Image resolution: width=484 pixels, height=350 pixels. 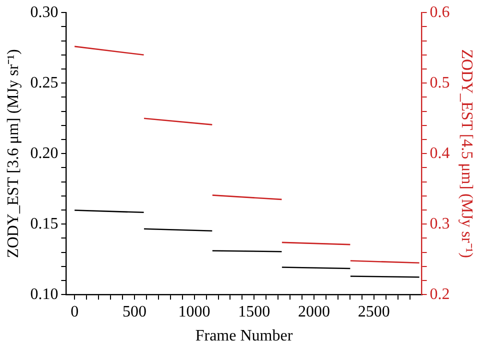 What do you see at coordinates (440, 153) in the screenshot?
I see `y2-tick-label: 0.4` at bounding box center [440, 153].